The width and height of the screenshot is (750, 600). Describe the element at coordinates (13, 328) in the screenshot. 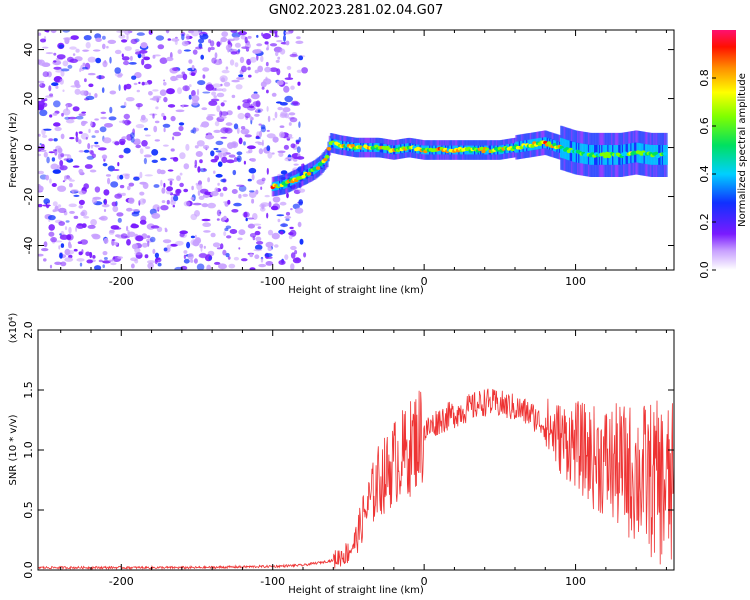

I see `snr-y-multiplier: (x10⁴)` at that location.